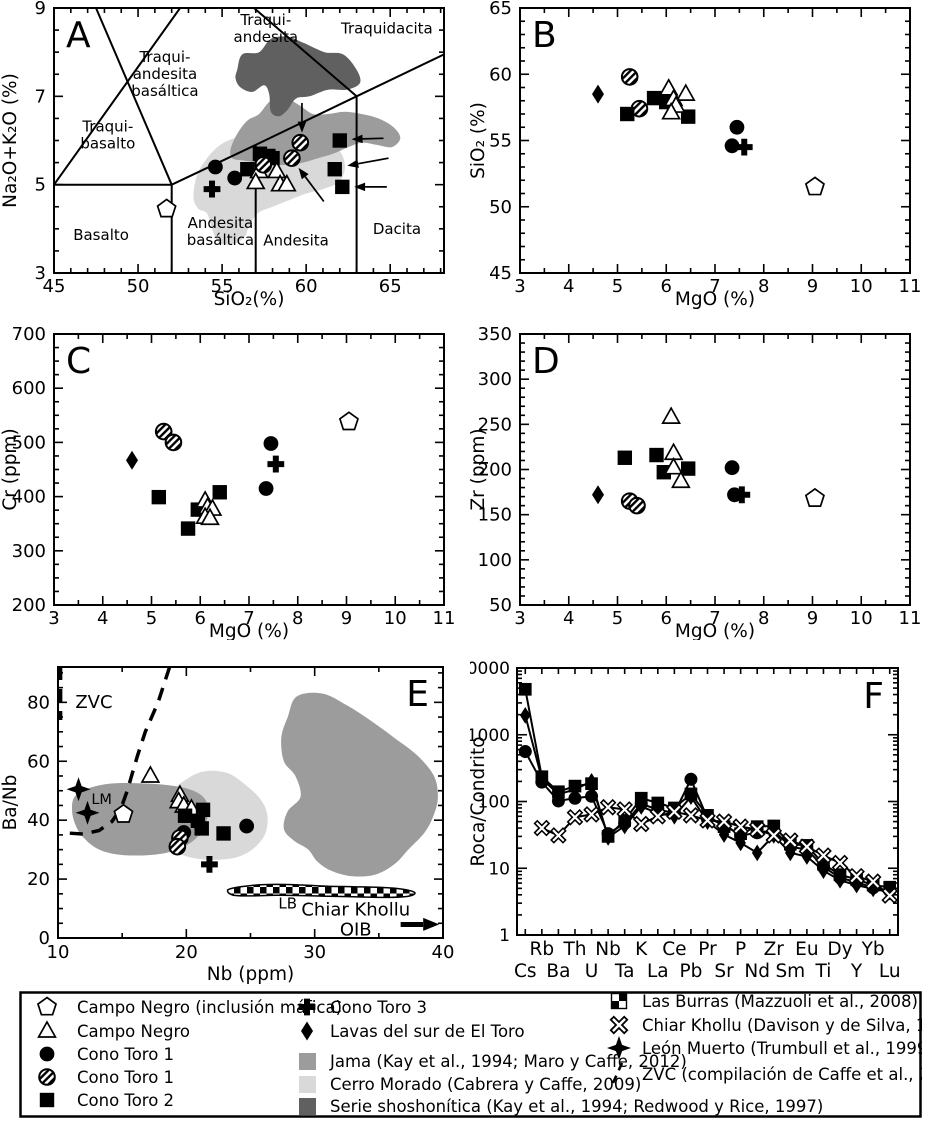 The width and height of the screenshot is (941, 1121). What do you see at coordinates (499, 869) in the screenshot?
I see `svg-text: 10` at bounding box center [499, 869].